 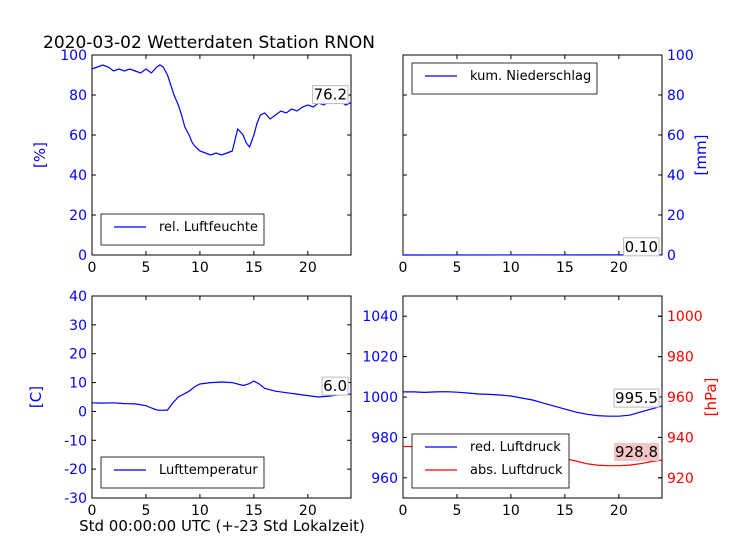 I want to click on y-tick-label: 1020, so click(x=380, y=358).